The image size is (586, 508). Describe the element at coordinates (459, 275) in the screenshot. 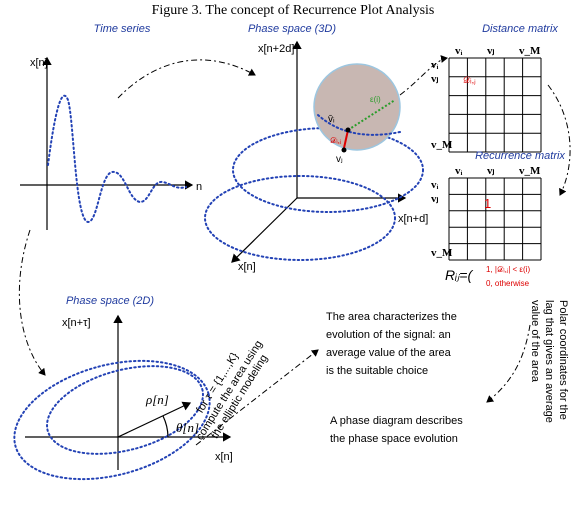

I see `formula-lhs: Rᵢⱼ=(` at that location.